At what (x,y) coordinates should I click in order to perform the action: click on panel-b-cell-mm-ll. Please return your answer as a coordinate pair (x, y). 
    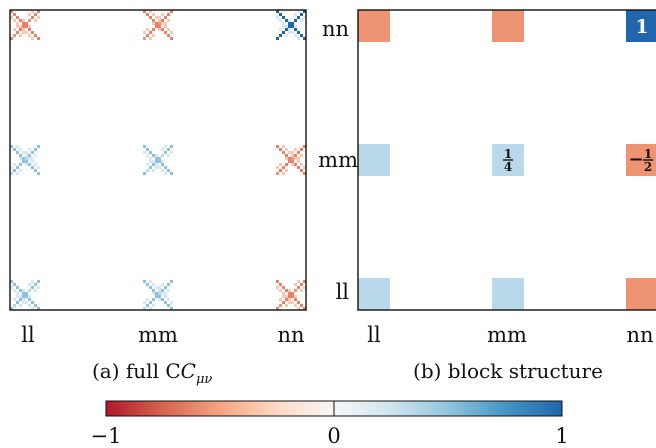
    Looking at the image, I should click on (374, 160).